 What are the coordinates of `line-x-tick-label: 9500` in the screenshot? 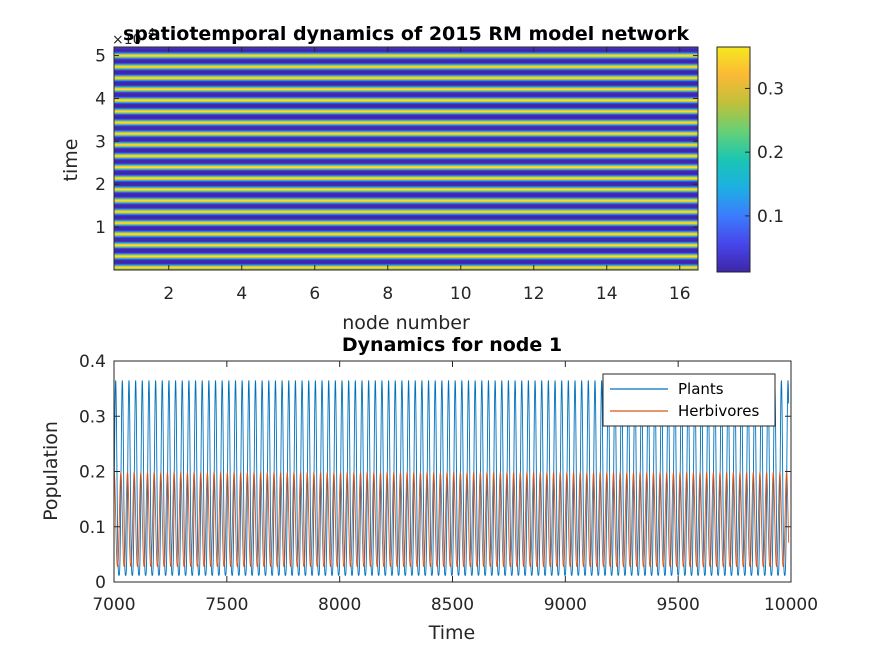 It's located at (678, 605).